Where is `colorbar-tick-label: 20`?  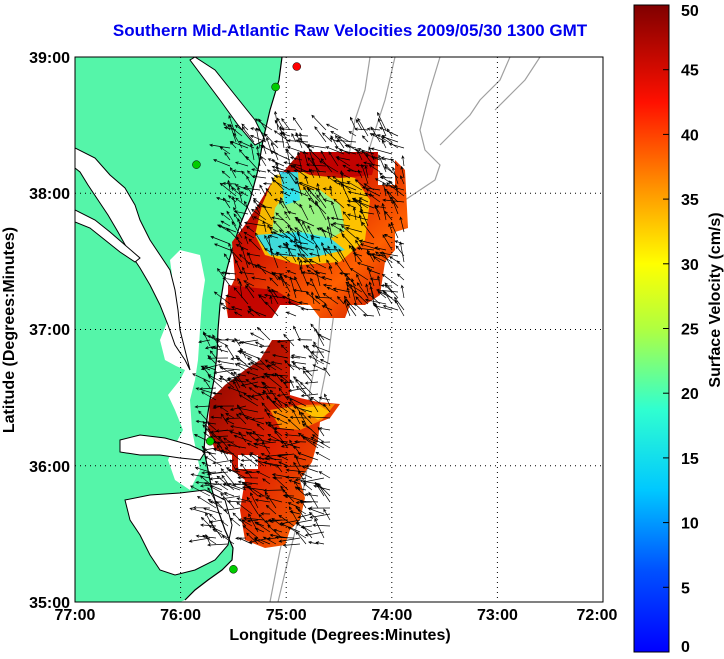 colorbar-tick-label: 20 is located at coordinates (690, 394).